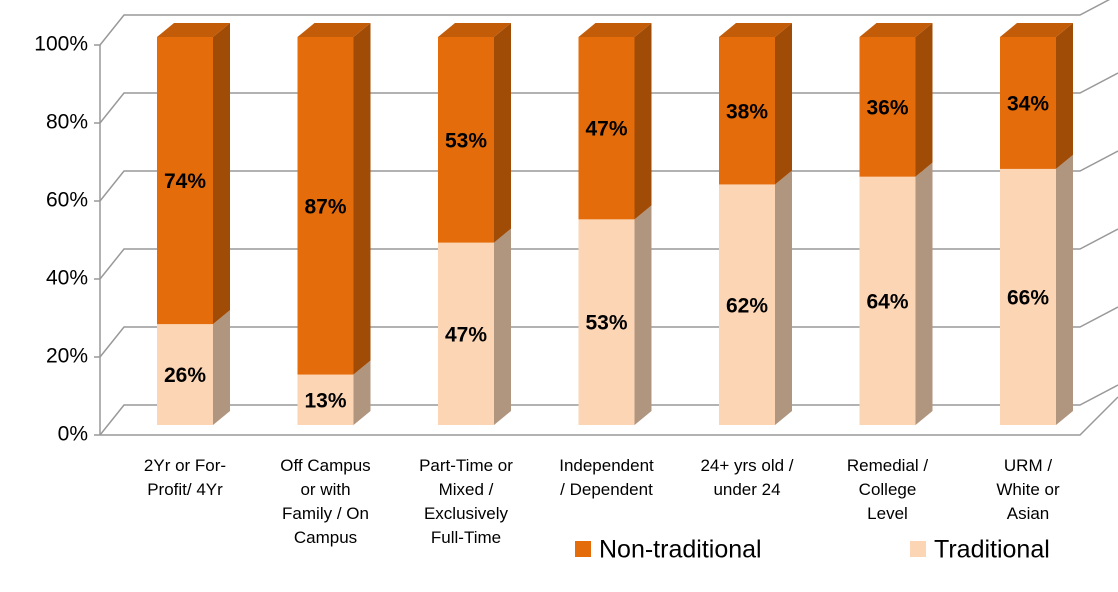  What do you see at coordinates (466, 501) in the screenshot?
I see `x-tick-label: Part-Time or Mixed / Exclusively Full-Time` at bounding box center [466, 501].